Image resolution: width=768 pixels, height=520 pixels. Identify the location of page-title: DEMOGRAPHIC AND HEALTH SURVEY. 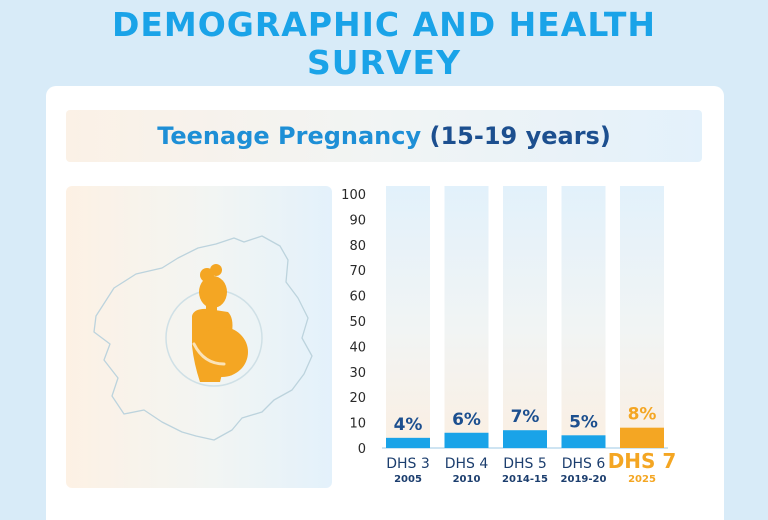
(384, 44).